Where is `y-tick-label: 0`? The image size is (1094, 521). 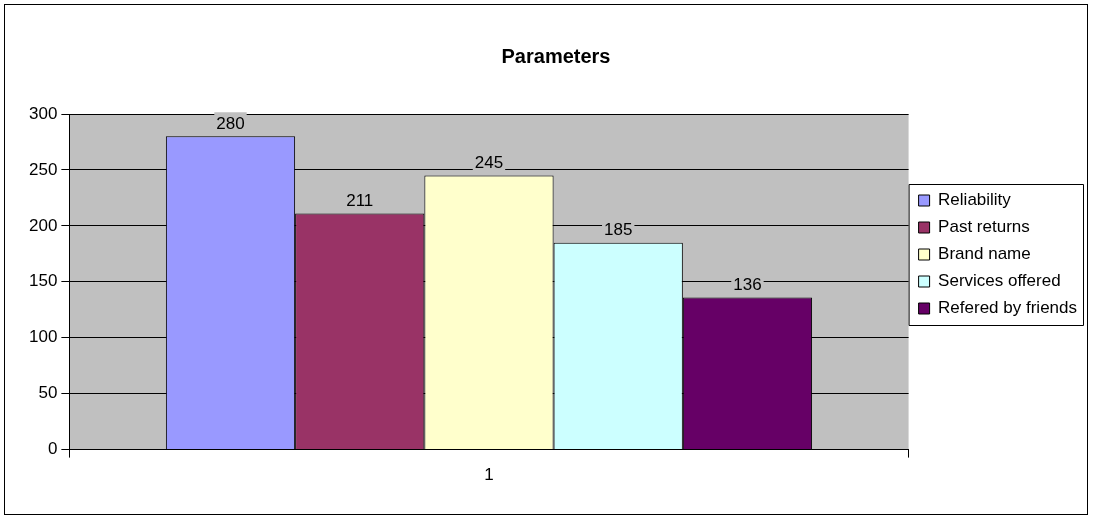
y-tick-label: 0 is located at coordinates (52, 449).